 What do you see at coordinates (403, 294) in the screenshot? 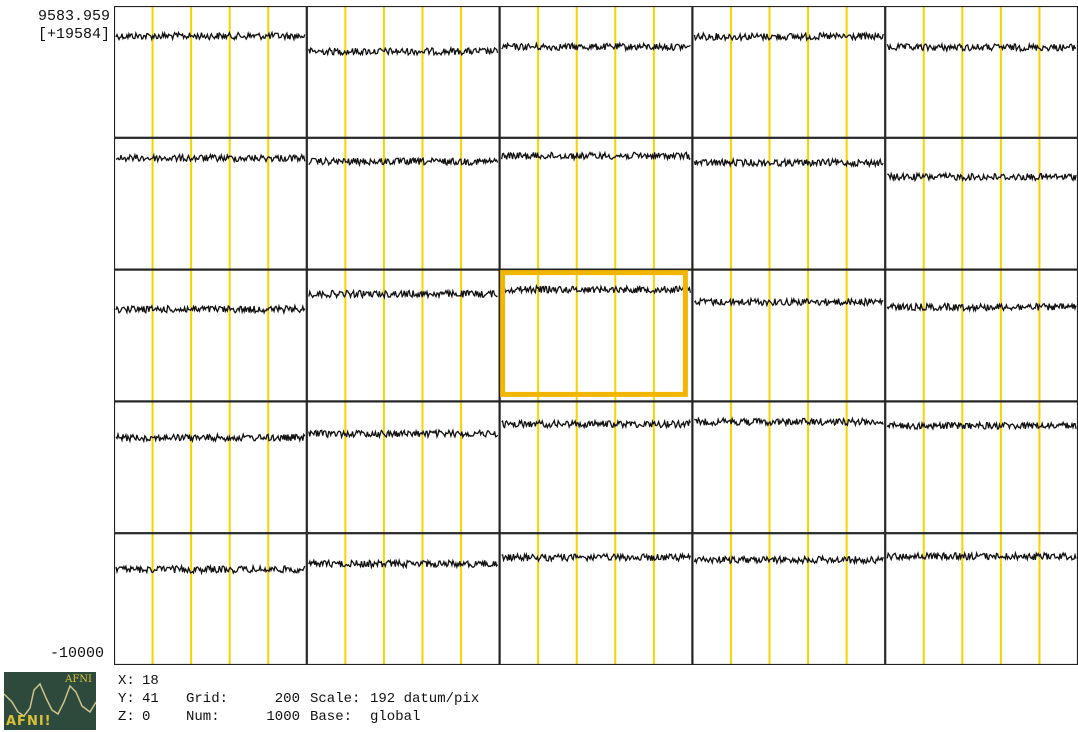
I see `trace-line-r2-c1` at bounding box center [403, 294].